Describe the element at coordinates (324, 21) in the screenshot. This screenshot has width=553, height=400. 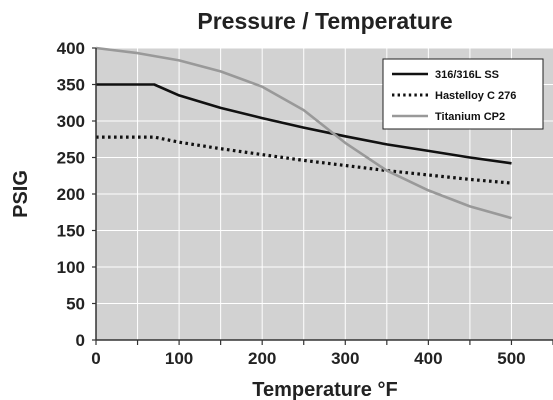
I see `chart-title: Pressure / Temperature` at that location.